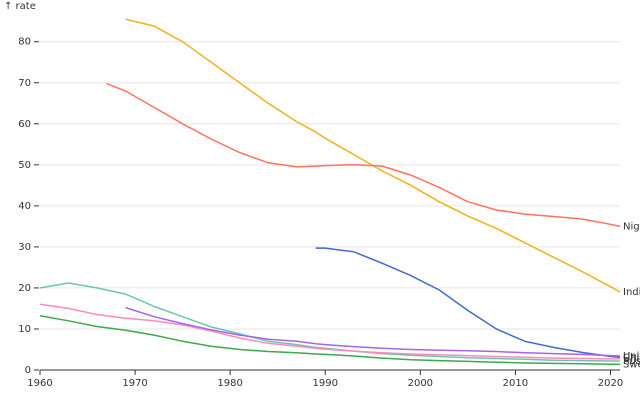 Image resolution: width=640 pixels, height=400 pixels. Describe the element at coordinates (610, 383) in the screenshot. I see `x-tick-label: 2020` at that location.